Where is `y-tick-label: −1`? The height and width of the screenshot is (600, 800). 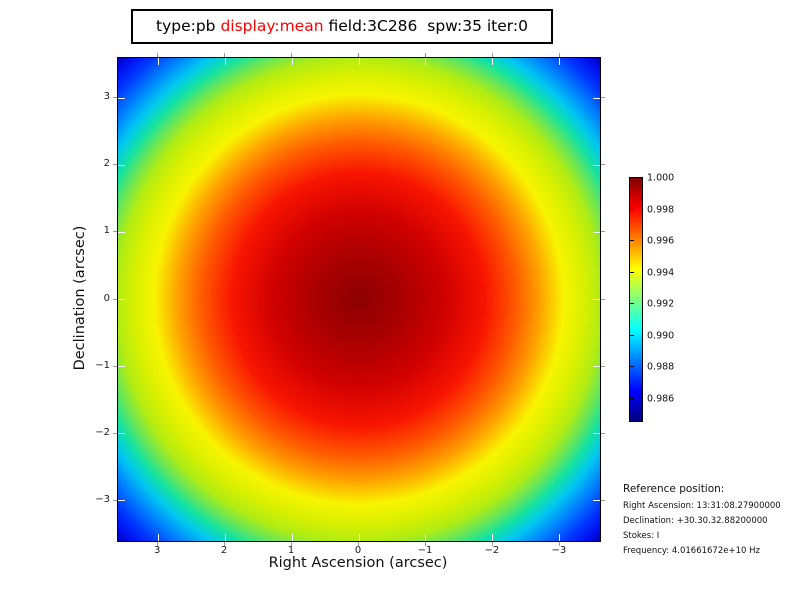 y-tick-label: −1 is located at coordinates (102, 365).